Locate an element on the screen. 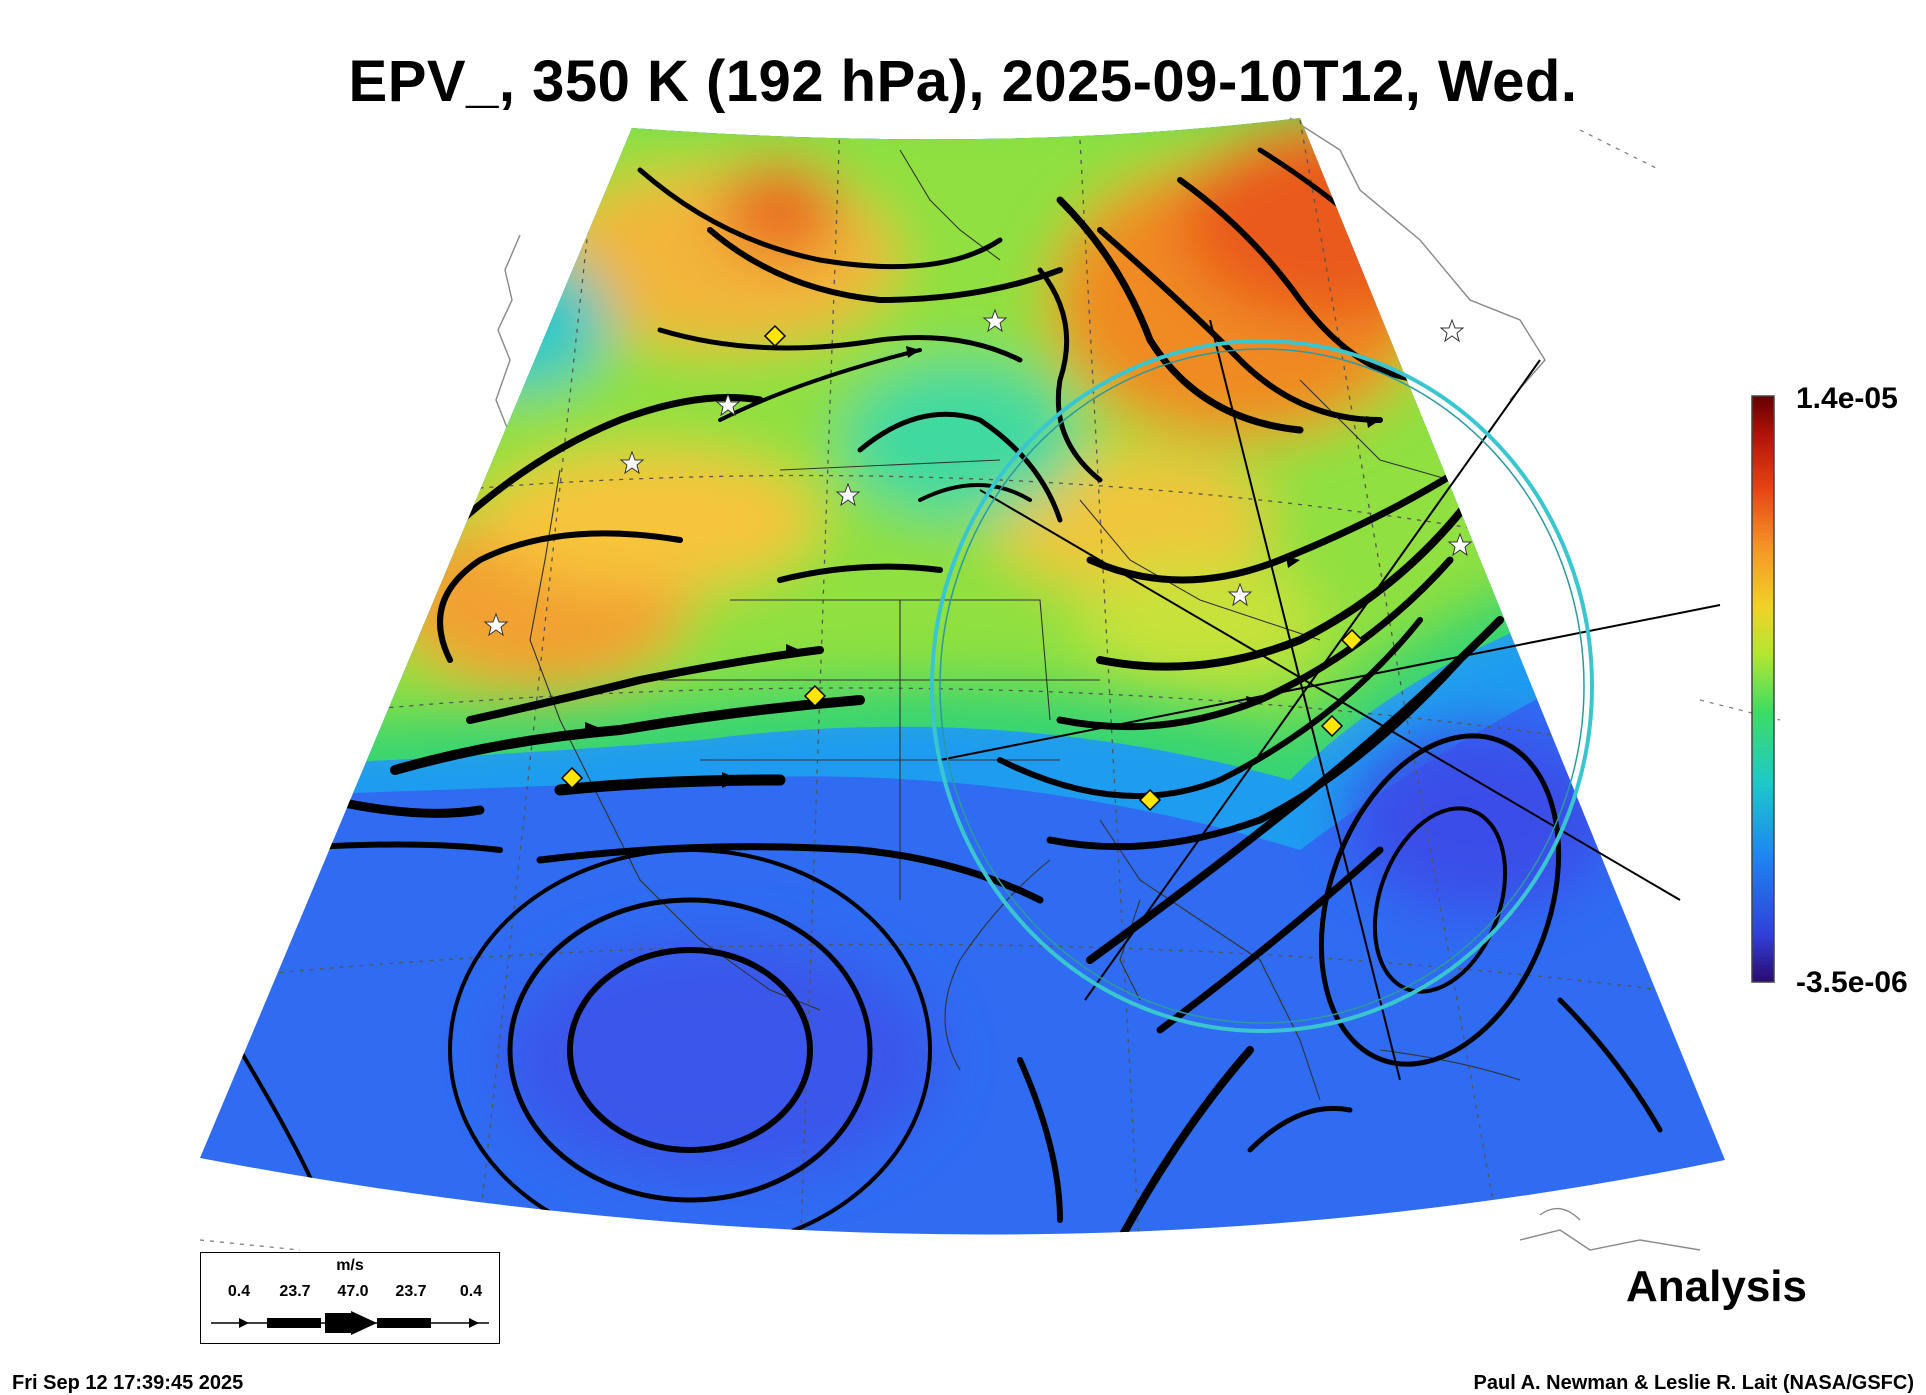 The width and height of the screenshot is (1926, 1395). colorbar-max-label: 1.4e-05 is located at coordinates (1847, 398).